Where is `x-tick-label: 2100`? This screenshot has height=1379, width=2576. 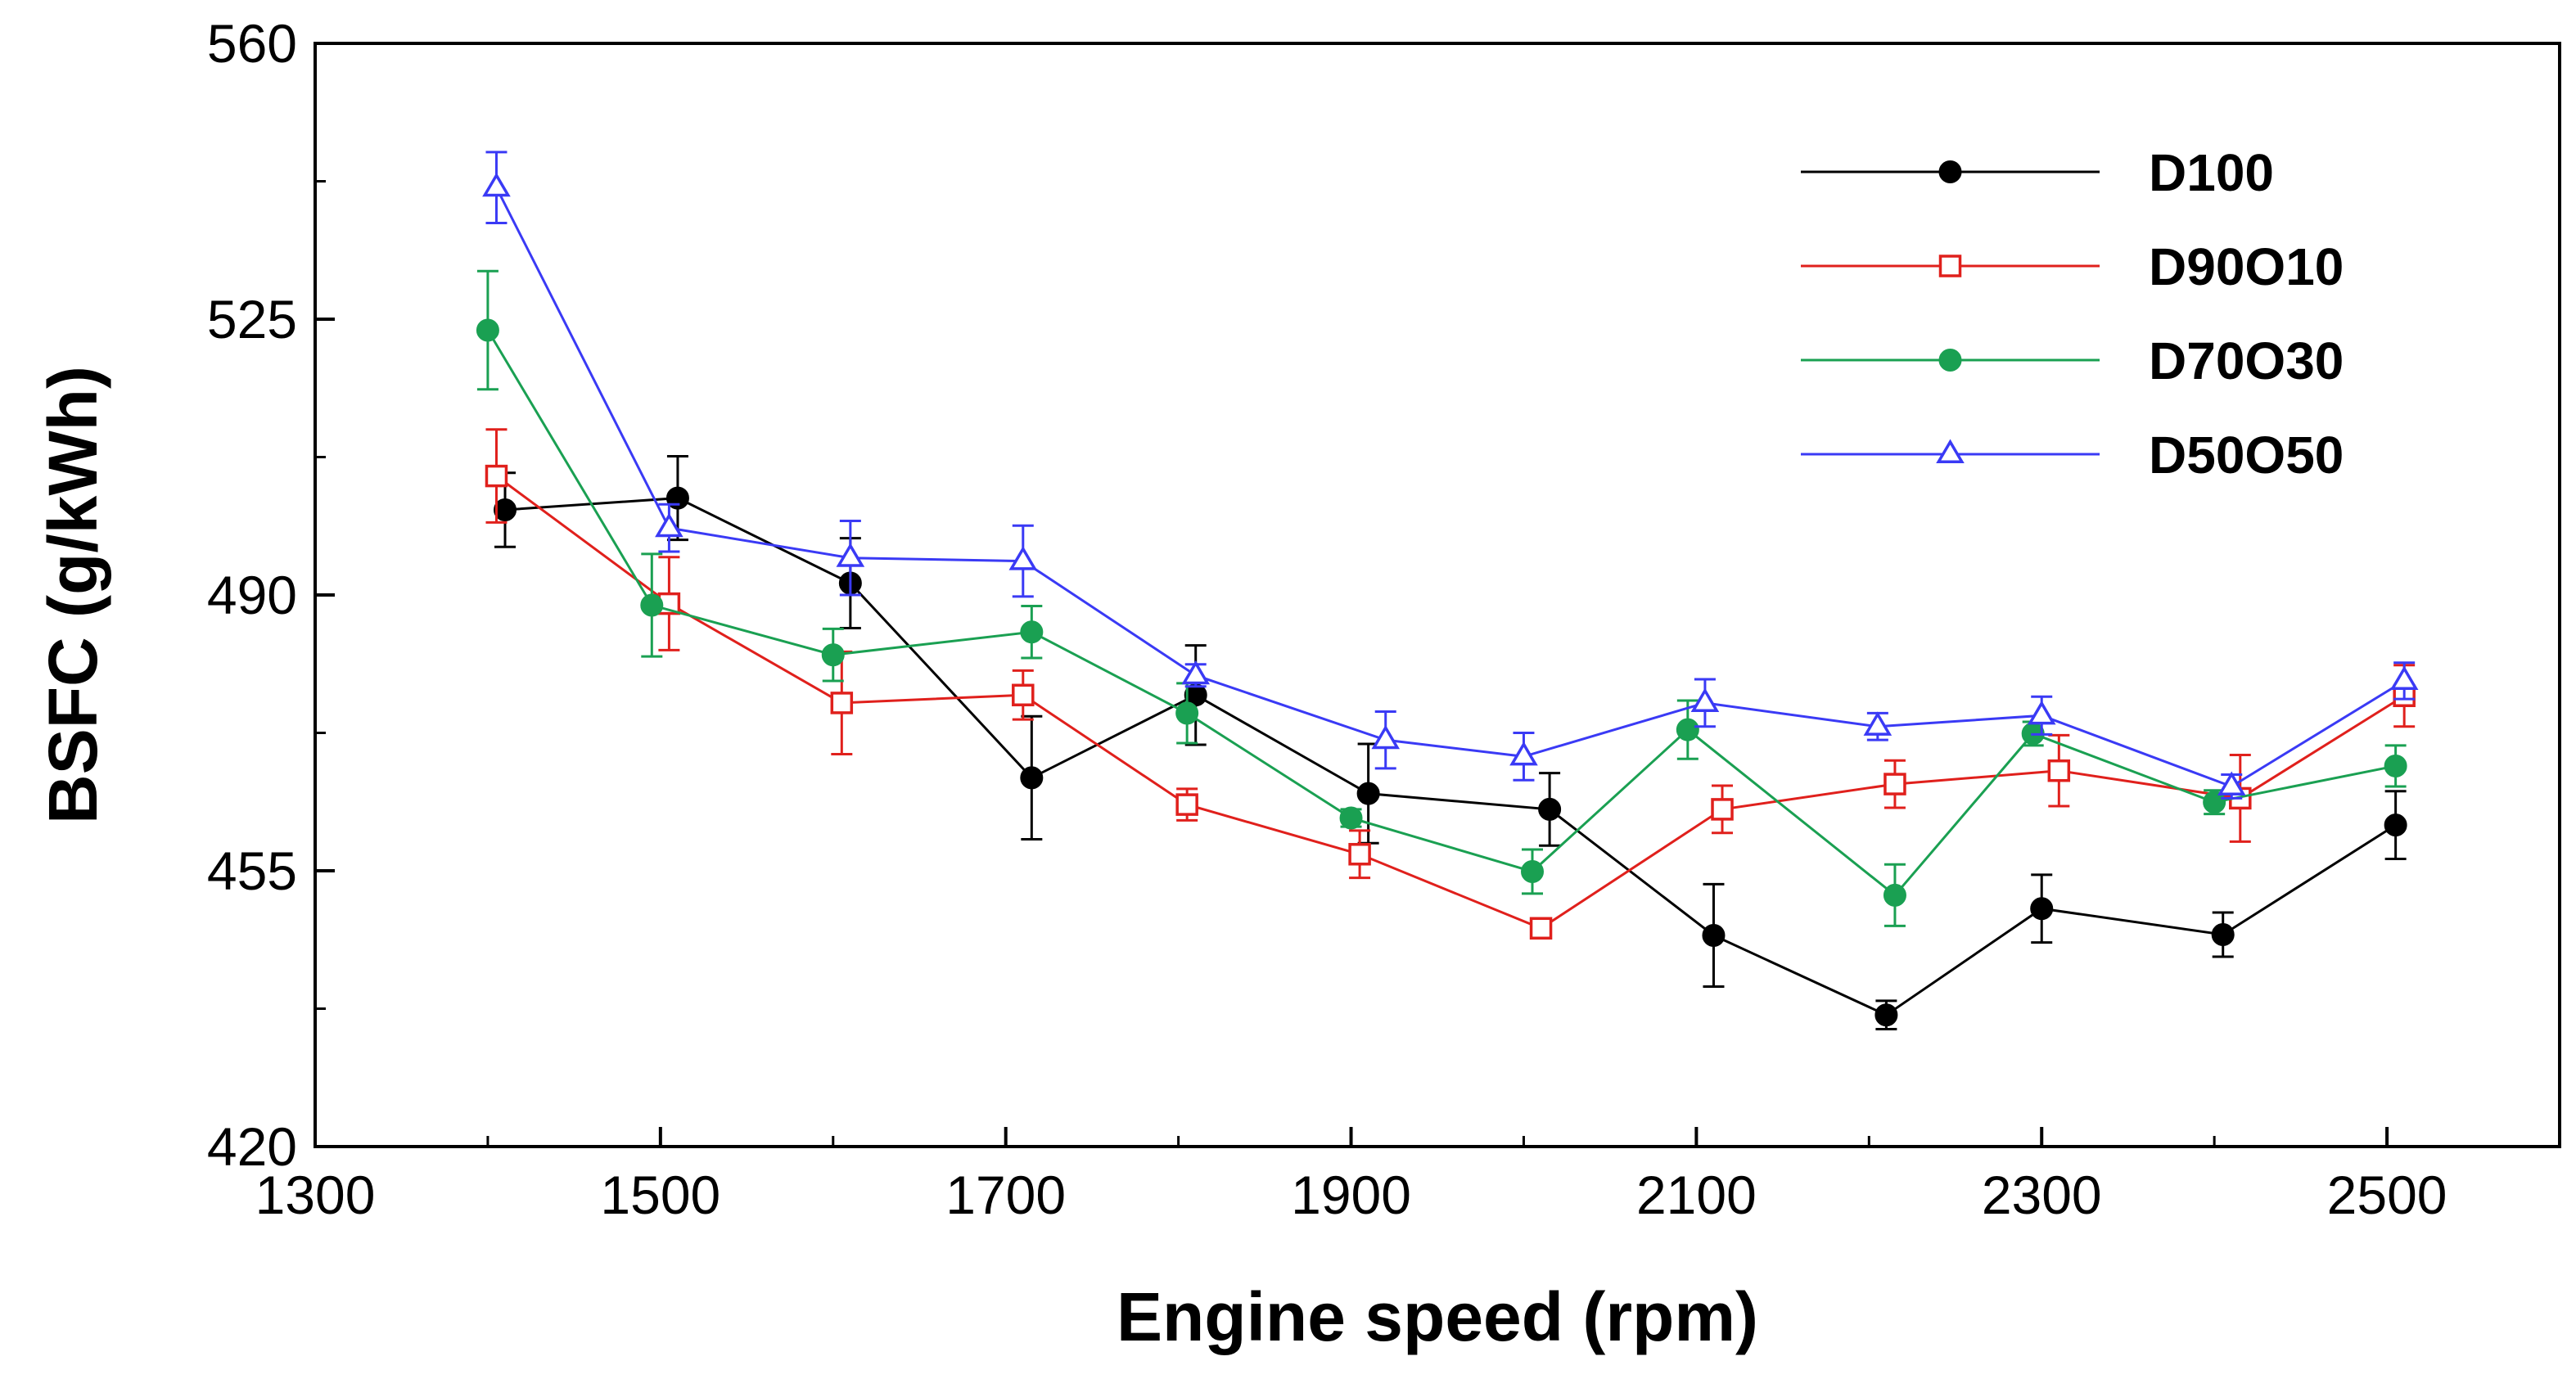 x-tick-label: 2100 is located at coordinates (1696, 1195).